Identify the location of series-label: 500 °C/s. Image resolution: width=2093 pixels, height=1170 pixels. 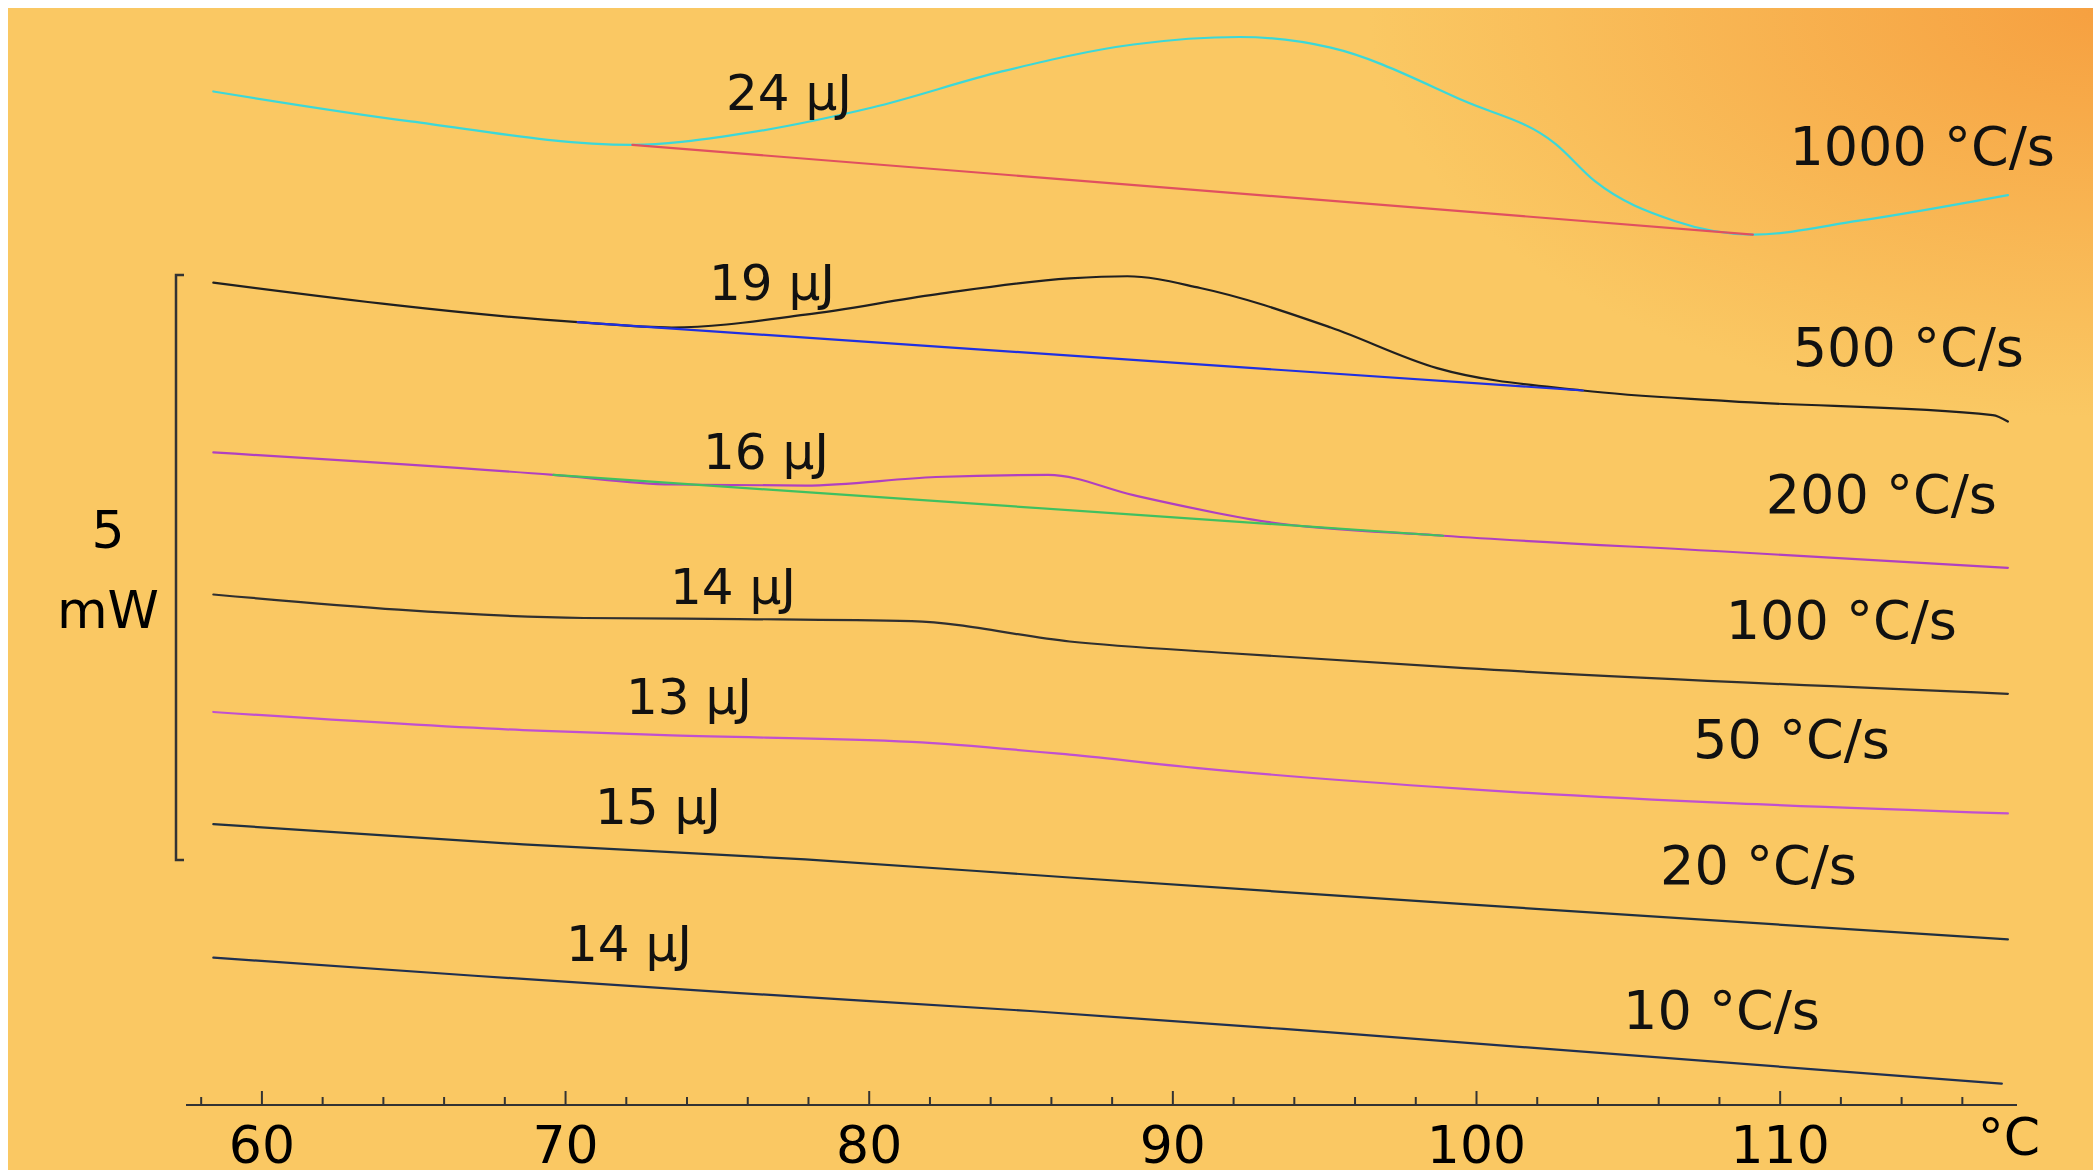
(1908, 348).